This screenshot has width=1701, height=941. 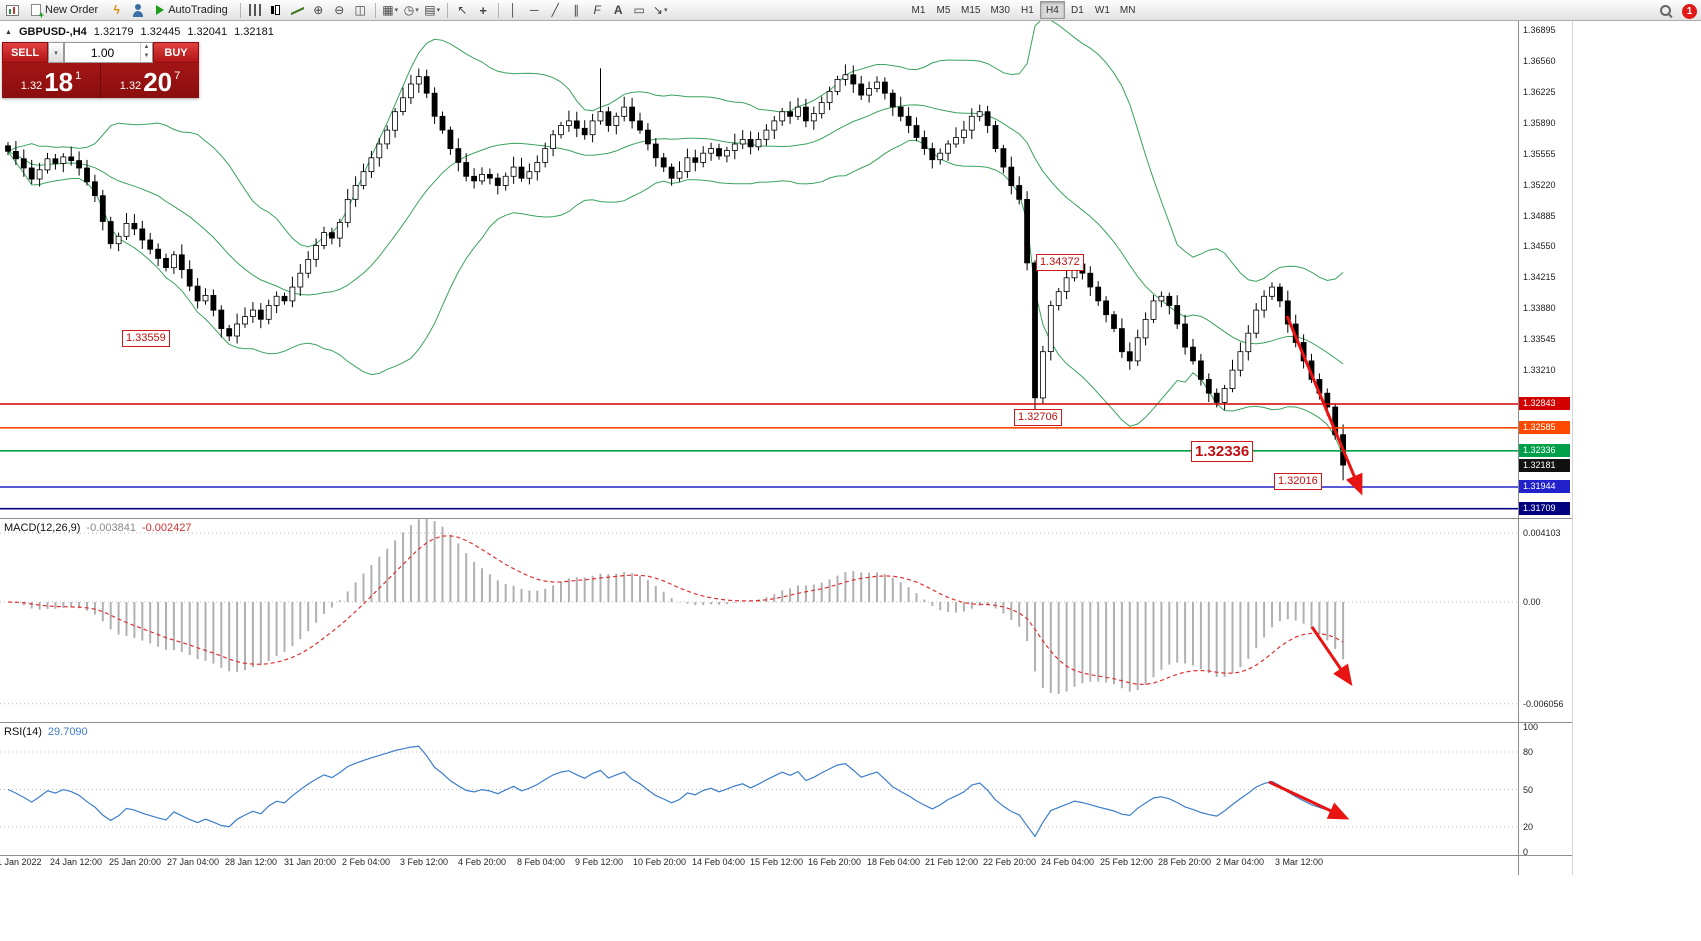 I want to click on price-tag: 1.32181, so click(x=1544, y=465).